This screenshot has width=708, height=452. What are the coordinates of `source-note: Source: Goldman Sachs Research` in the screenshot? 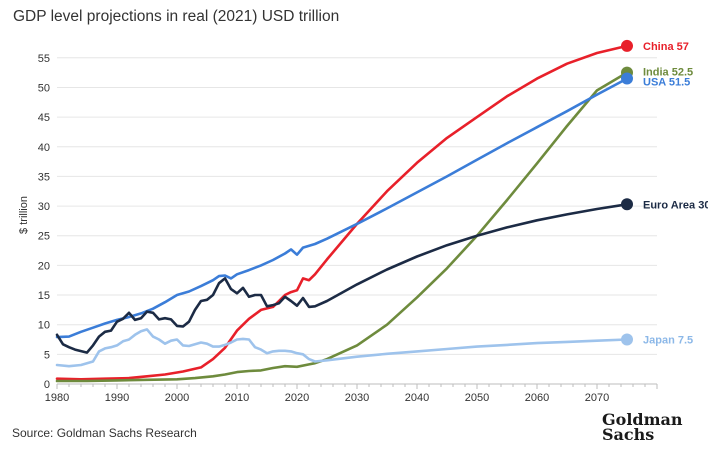 It's located at (104, 433).